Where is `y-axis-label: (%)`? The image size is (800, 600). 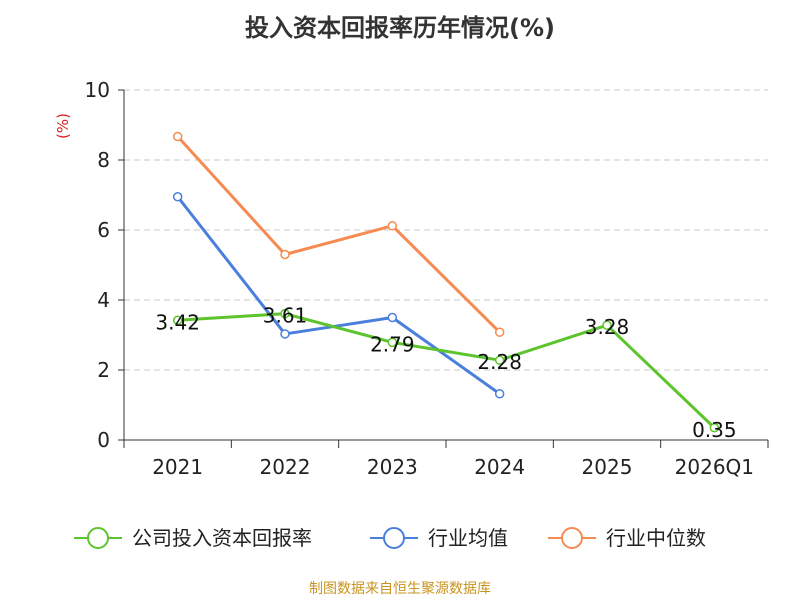
y-axis-label: (%) is located at coordinates (63, 126).